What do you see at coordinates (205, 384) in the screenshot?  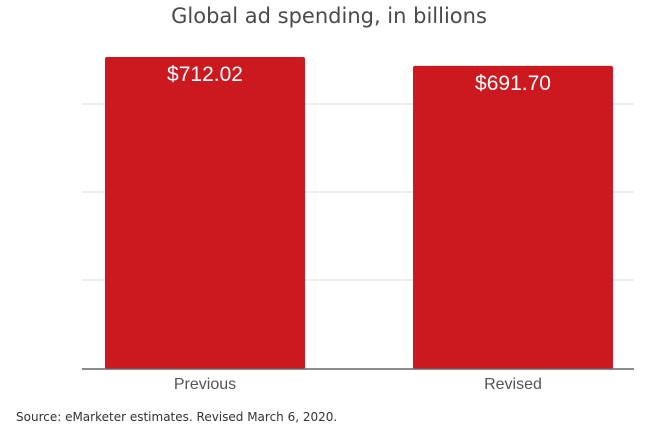 I see `x-tick-label-previous: Previous` at bounding box center [205, 384].